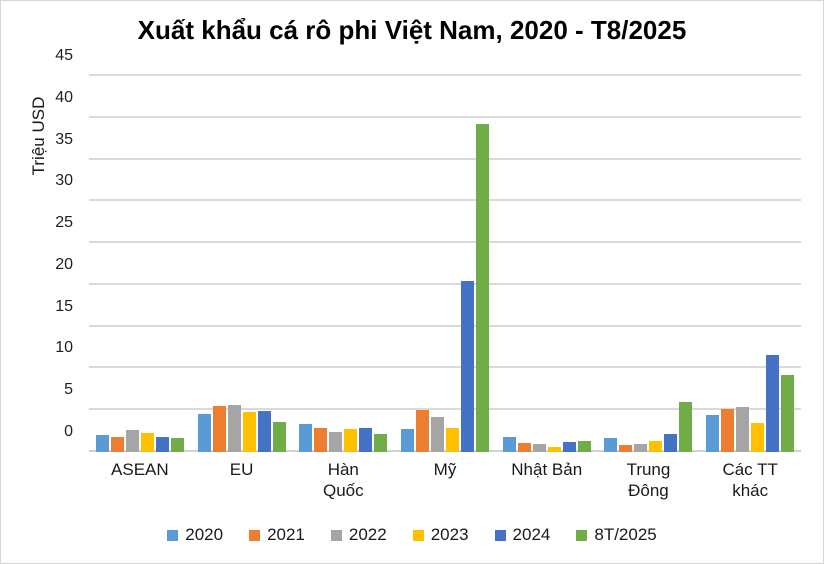 Image resolution: width=824 pixels, height=564 pixels. I want to click on y-tick-label: 40, so click(64, 97).